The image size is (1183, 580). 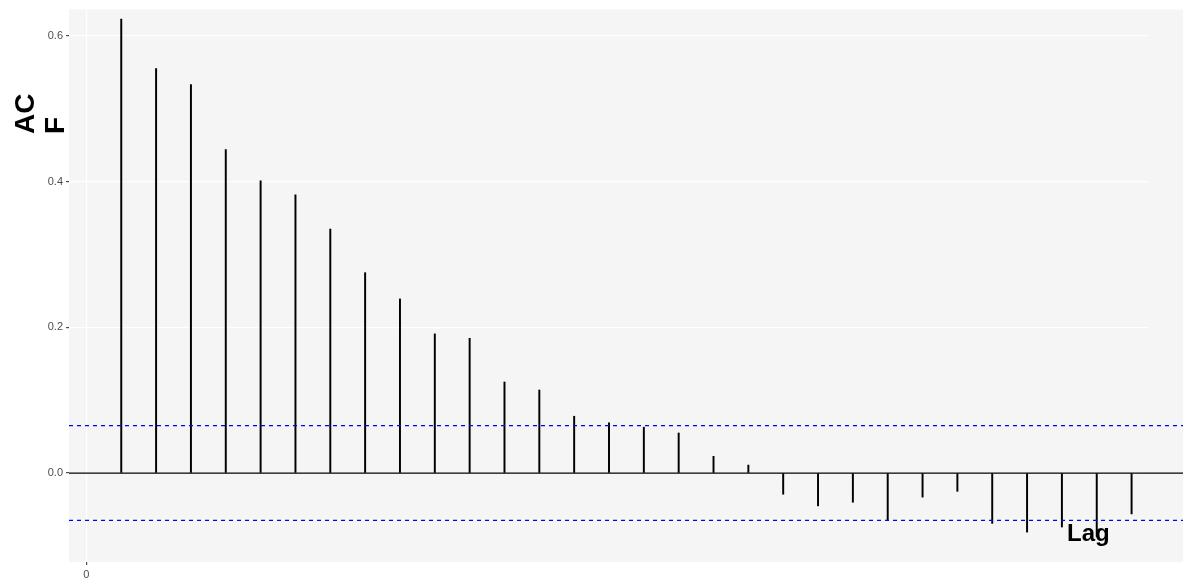 What do you see at coordinates (55, 472) in the screenshot?
I see `y-tick-label: 0.0` at bounding box center [55, 472].